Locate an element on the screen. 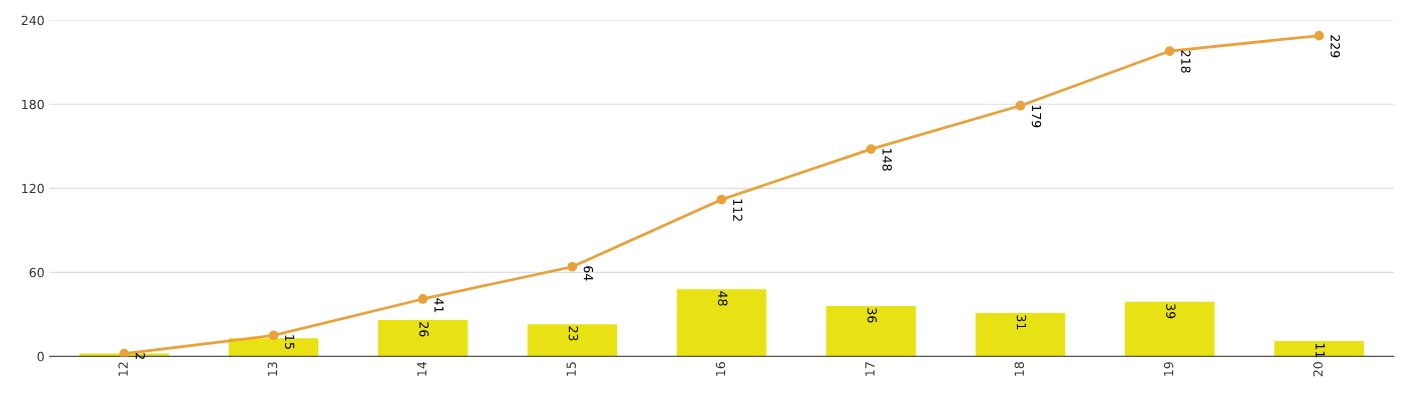  x-tick-label: 14 is located at coordinates (422, 368).